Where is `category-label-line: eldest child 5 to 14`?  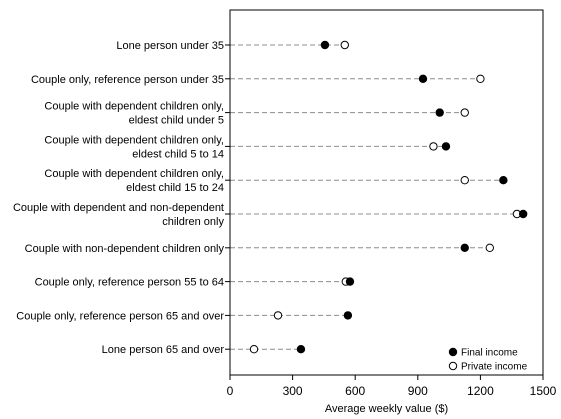 category-label-line: eldest child 5 to 14 is located at coordinates (178, 154).